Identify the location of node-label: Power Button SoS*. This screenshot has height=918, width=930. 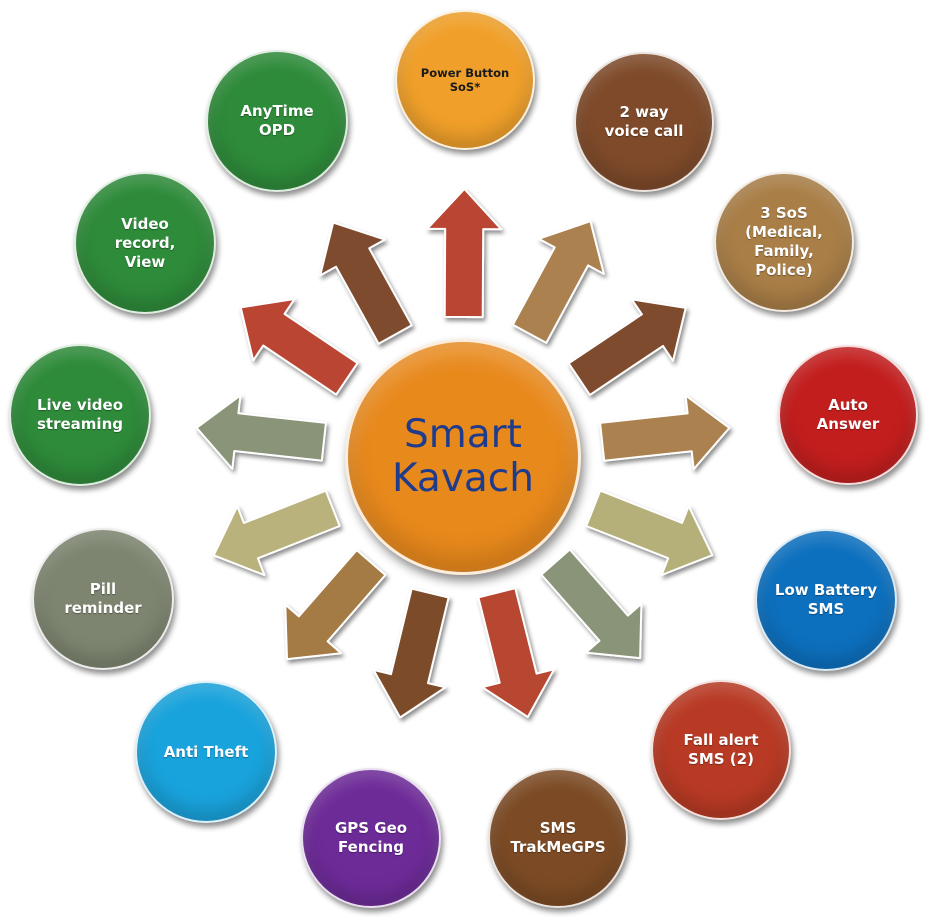
(465, 80).